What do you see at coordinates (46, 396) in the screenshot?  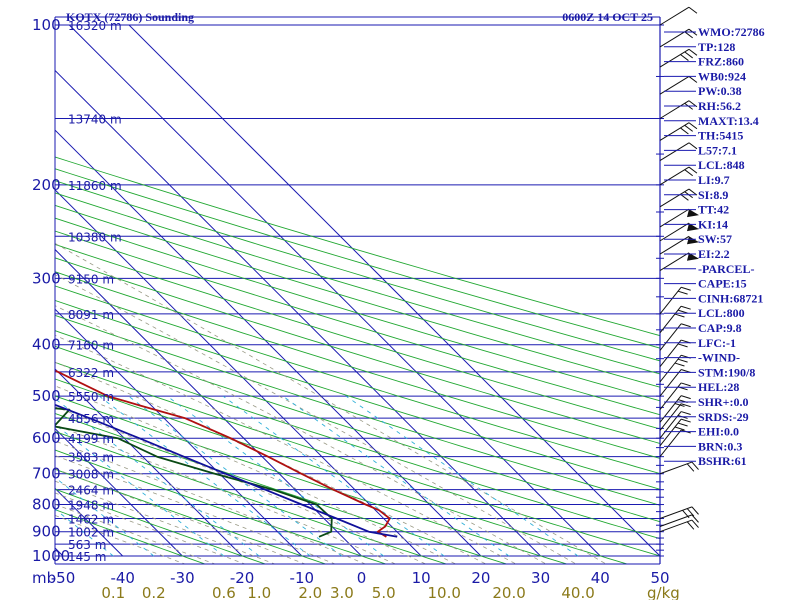 I see `pressure-label: 500` at bounding box center [46, 396].